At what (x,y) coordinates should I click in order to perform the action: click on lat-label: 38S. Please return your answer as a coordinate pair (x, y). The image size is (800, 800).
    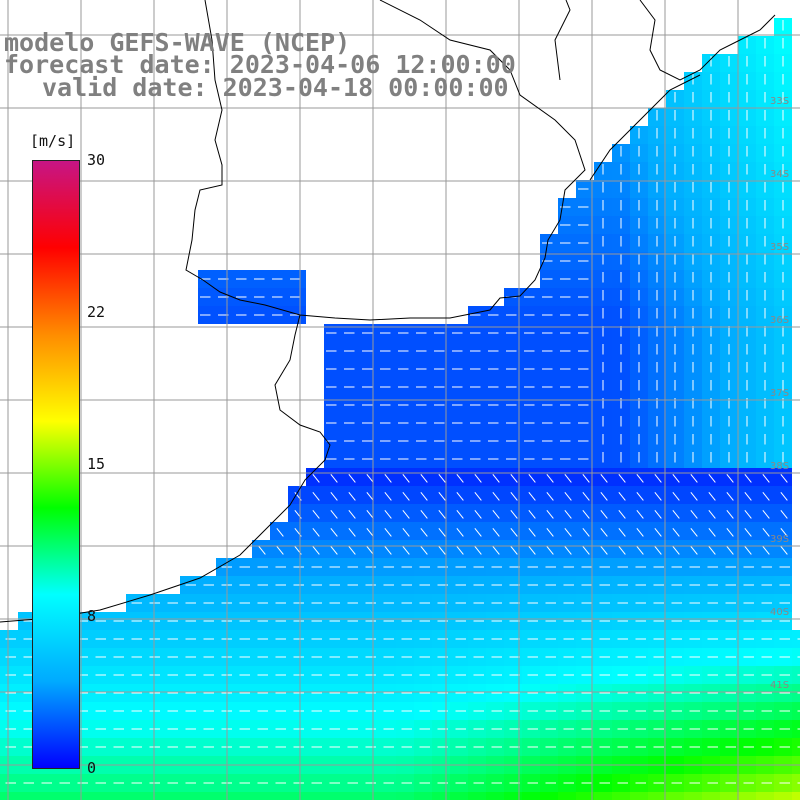
    Looking at the image, I should click on (779, 466).